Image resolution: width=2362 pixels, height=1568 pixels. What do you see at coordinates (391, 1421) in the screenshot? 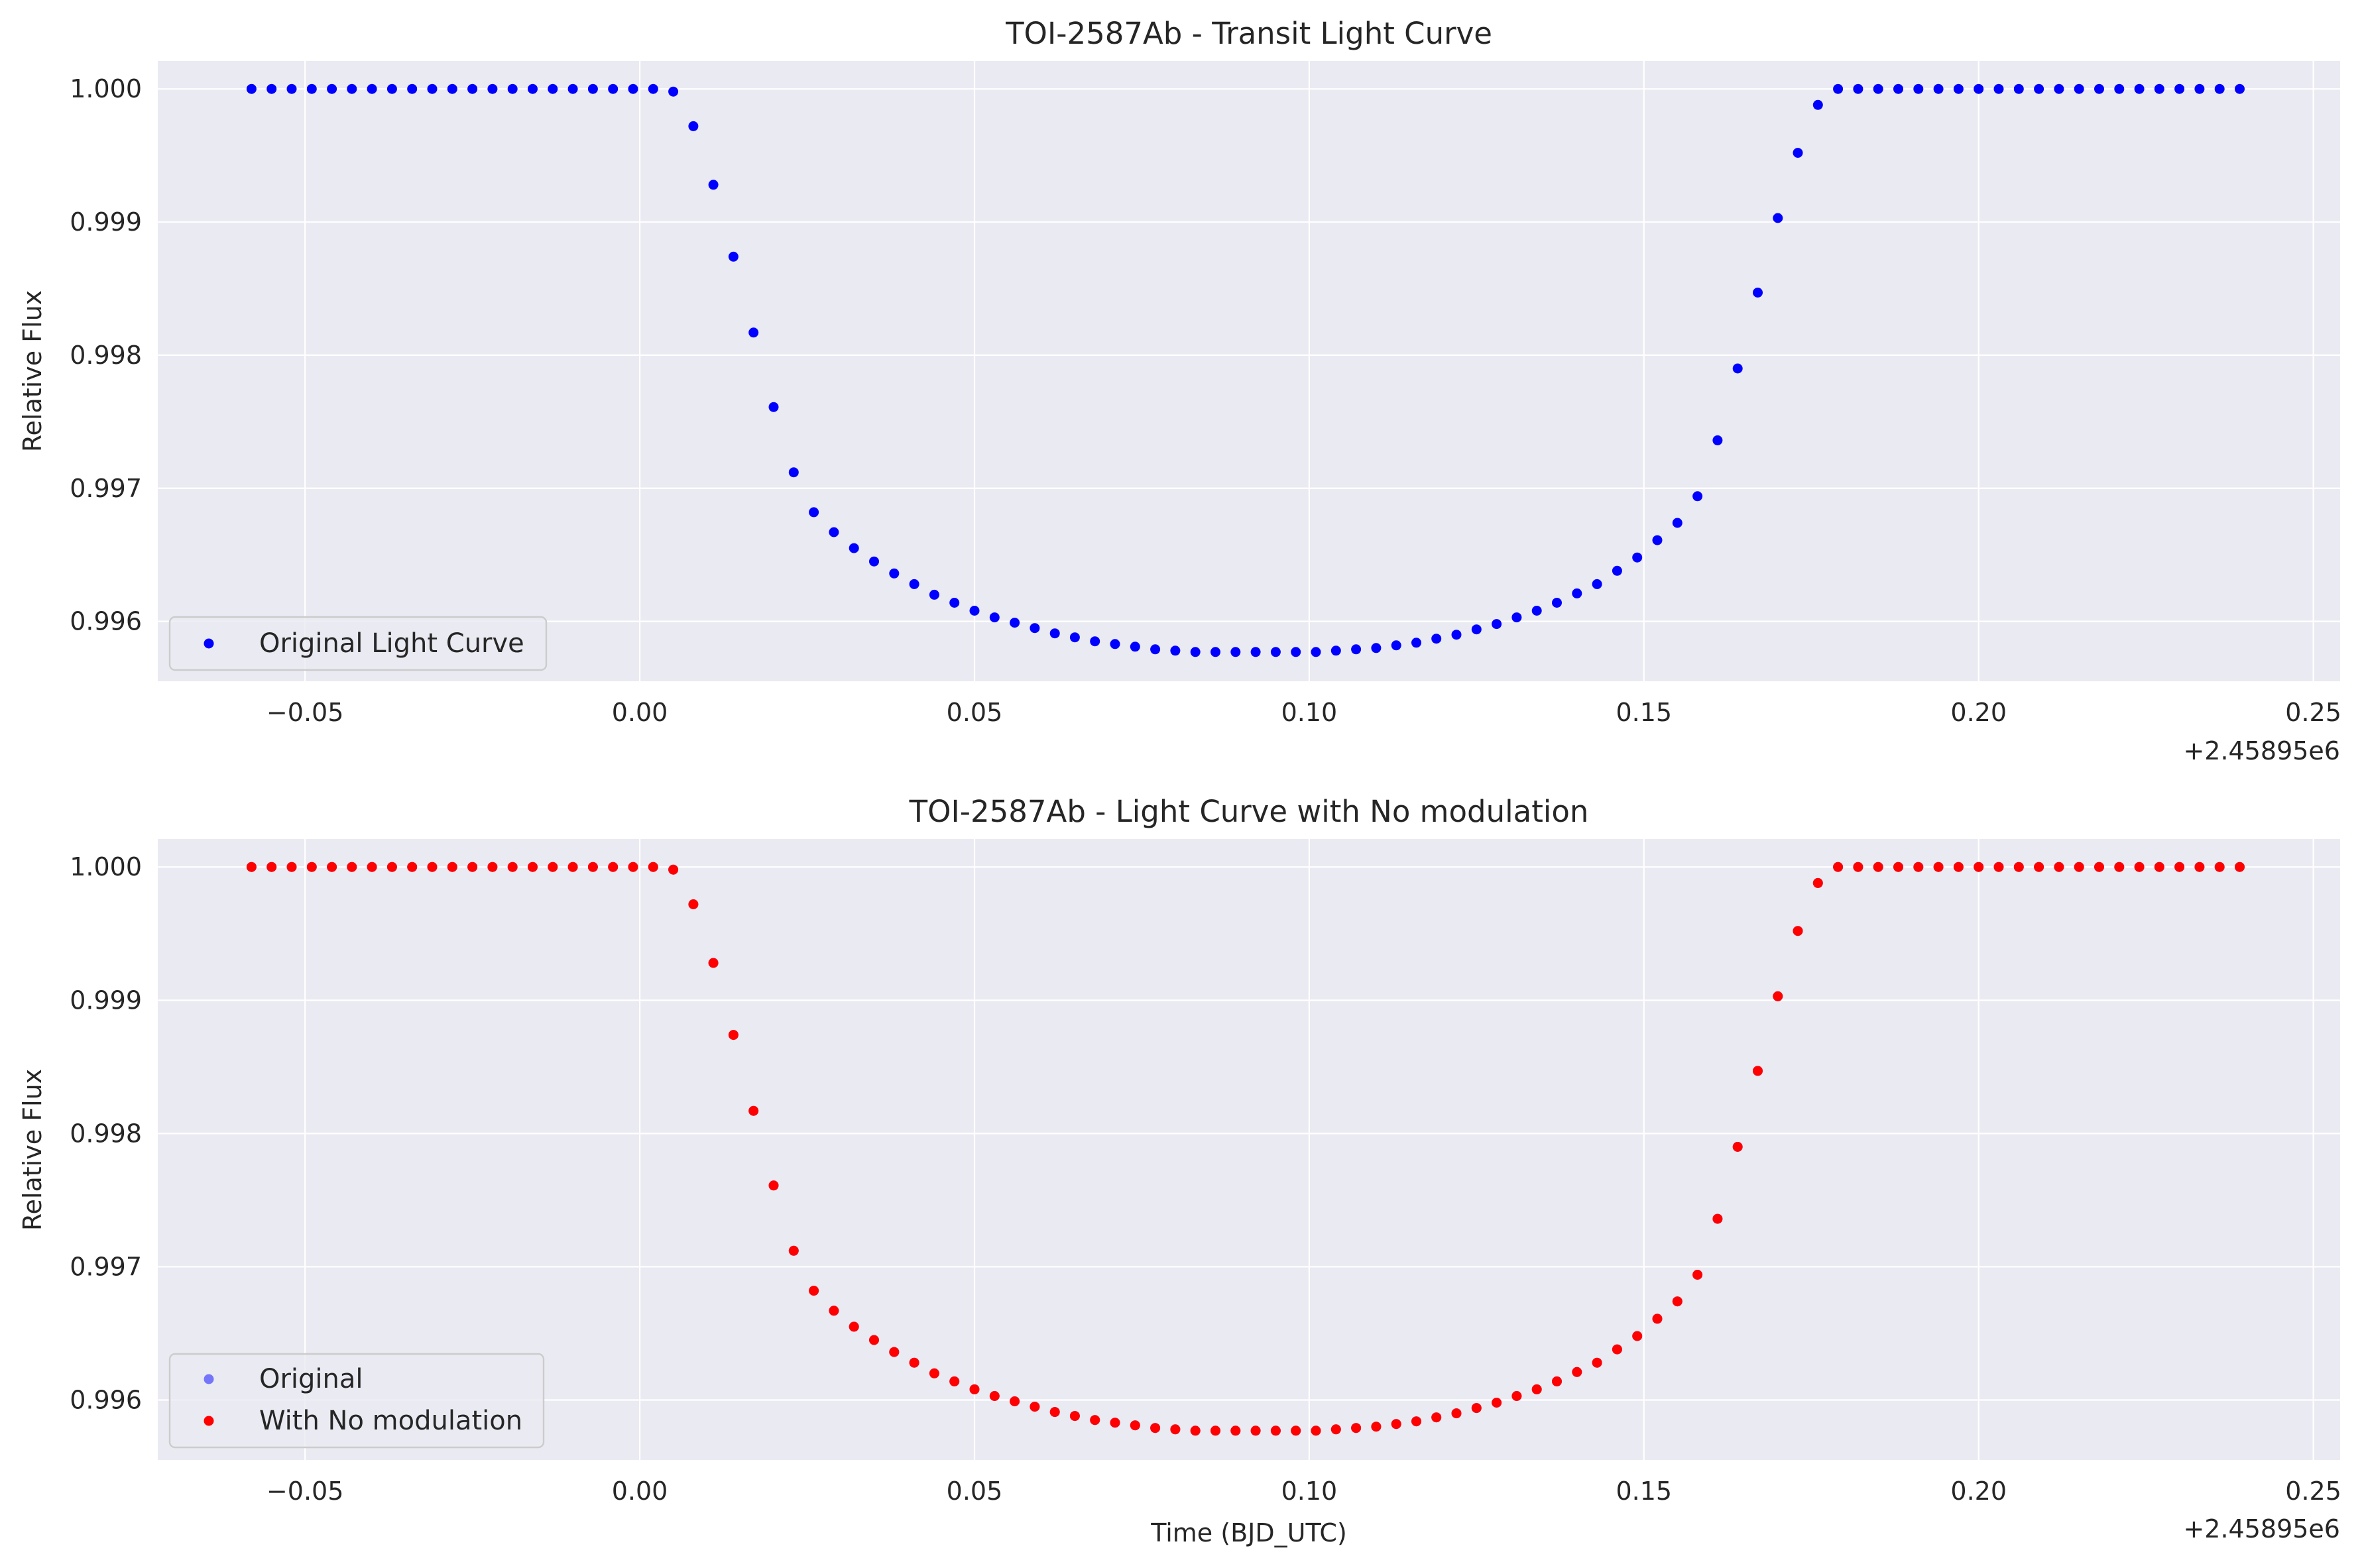
I see `legend-label-with-no-modulation: With No modulation` at bounding box center [391, 1421].